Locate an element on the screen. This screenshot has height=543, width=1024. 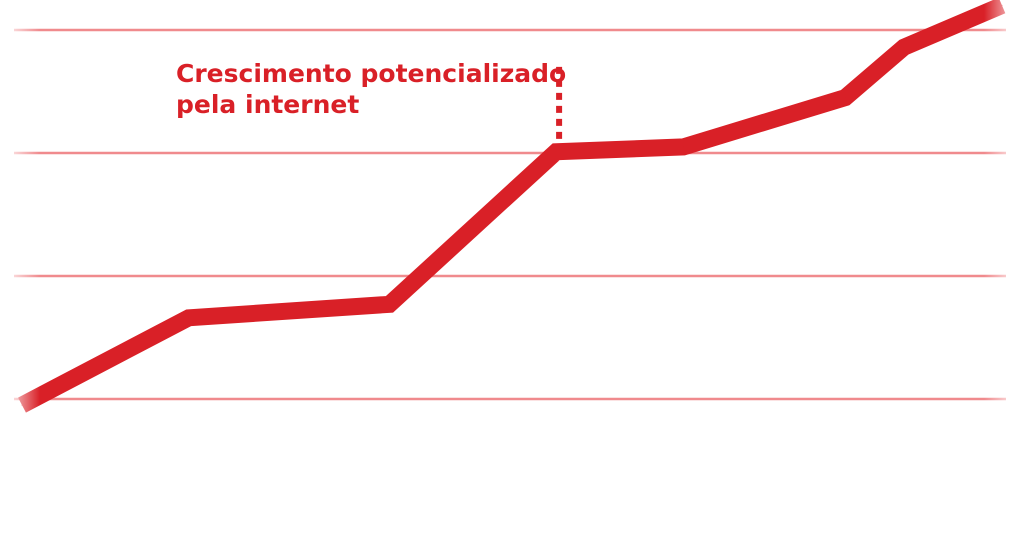
annotation-line-1: Crescimento potencializado is located at coordinates (371, 73).